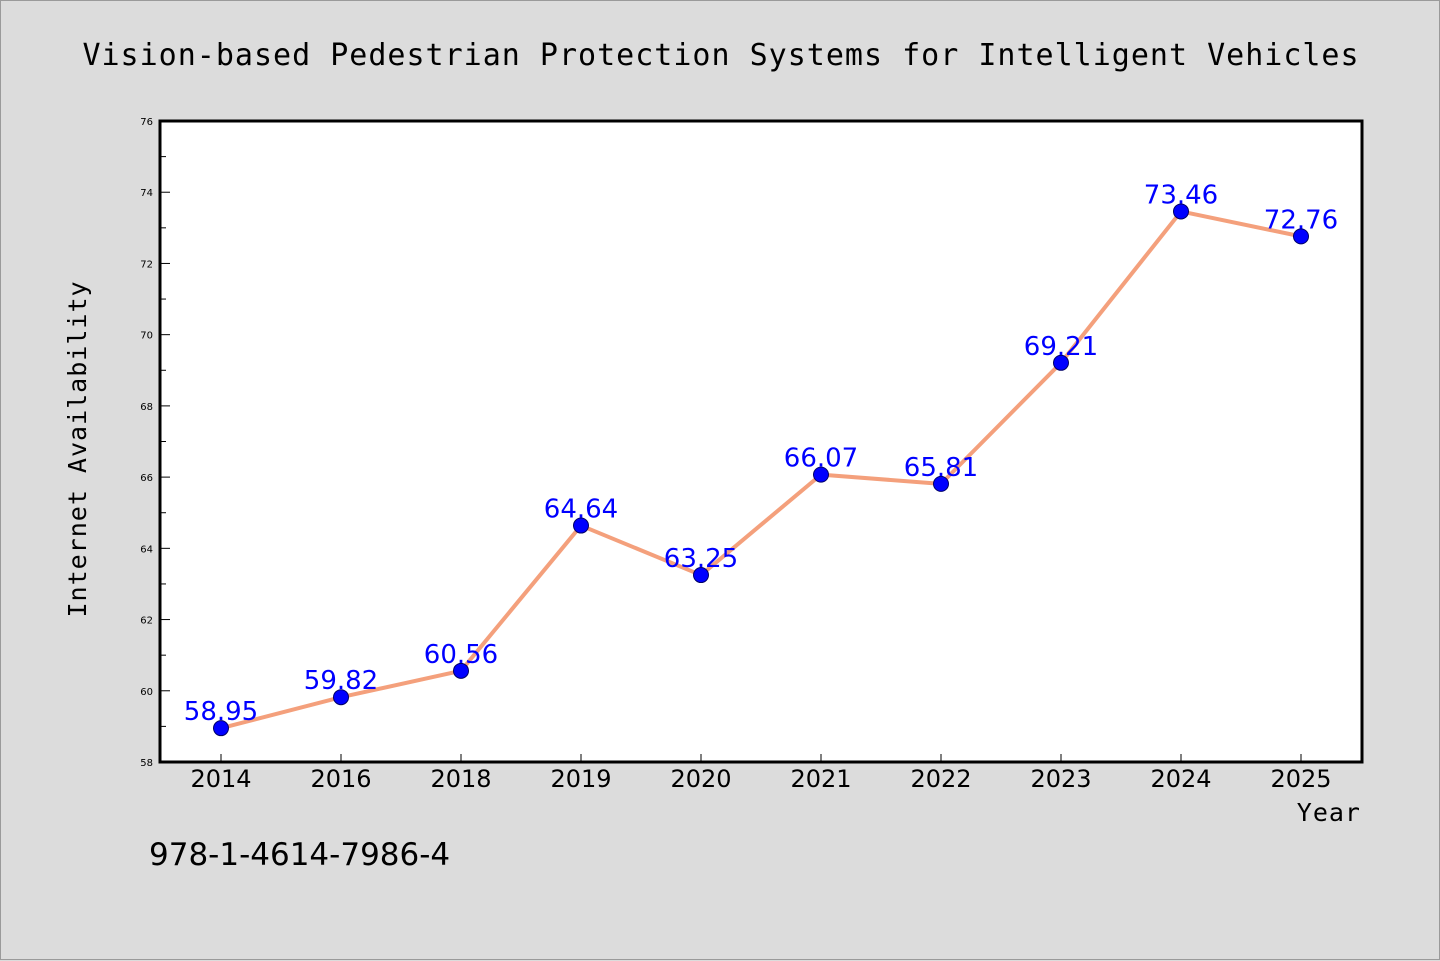  What do you see at coordinates (146, 621) in the screenshot?
I see `y-tick-label: 62` at bounding box center [146, 621].